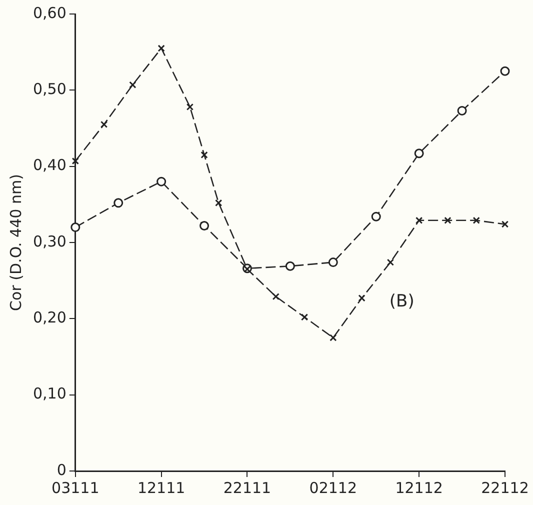  I want to click on x-tick-label: 03111, so click(76, 487).